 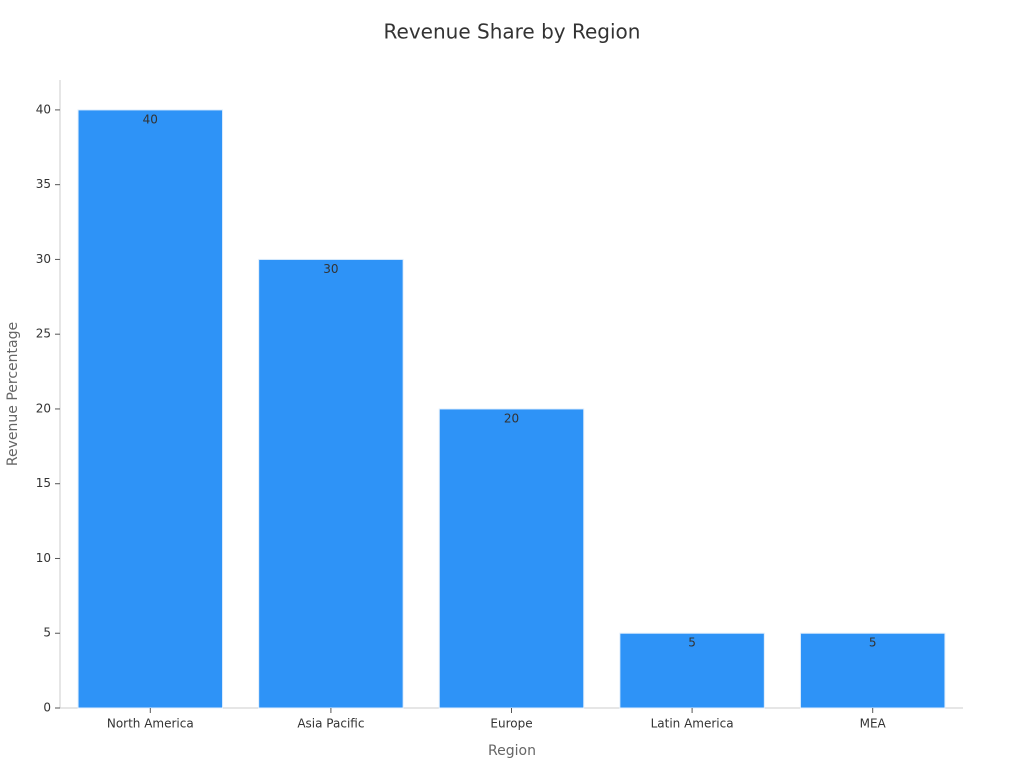 What do you see at coordinates (47, 708) in the screenshot?
I see `y-tick-label: 0` at bounding box center [47, 708].